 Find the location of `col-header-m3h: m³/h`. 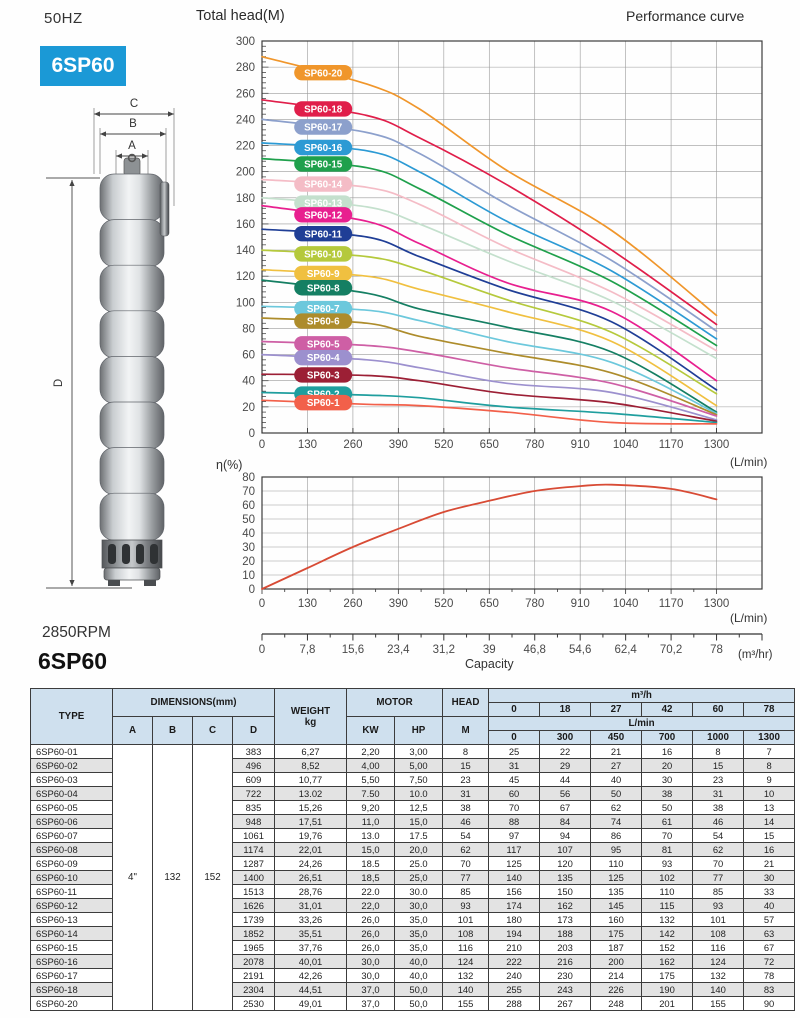

col-header-m3h: m³/h is located at coordinates (642, 695).